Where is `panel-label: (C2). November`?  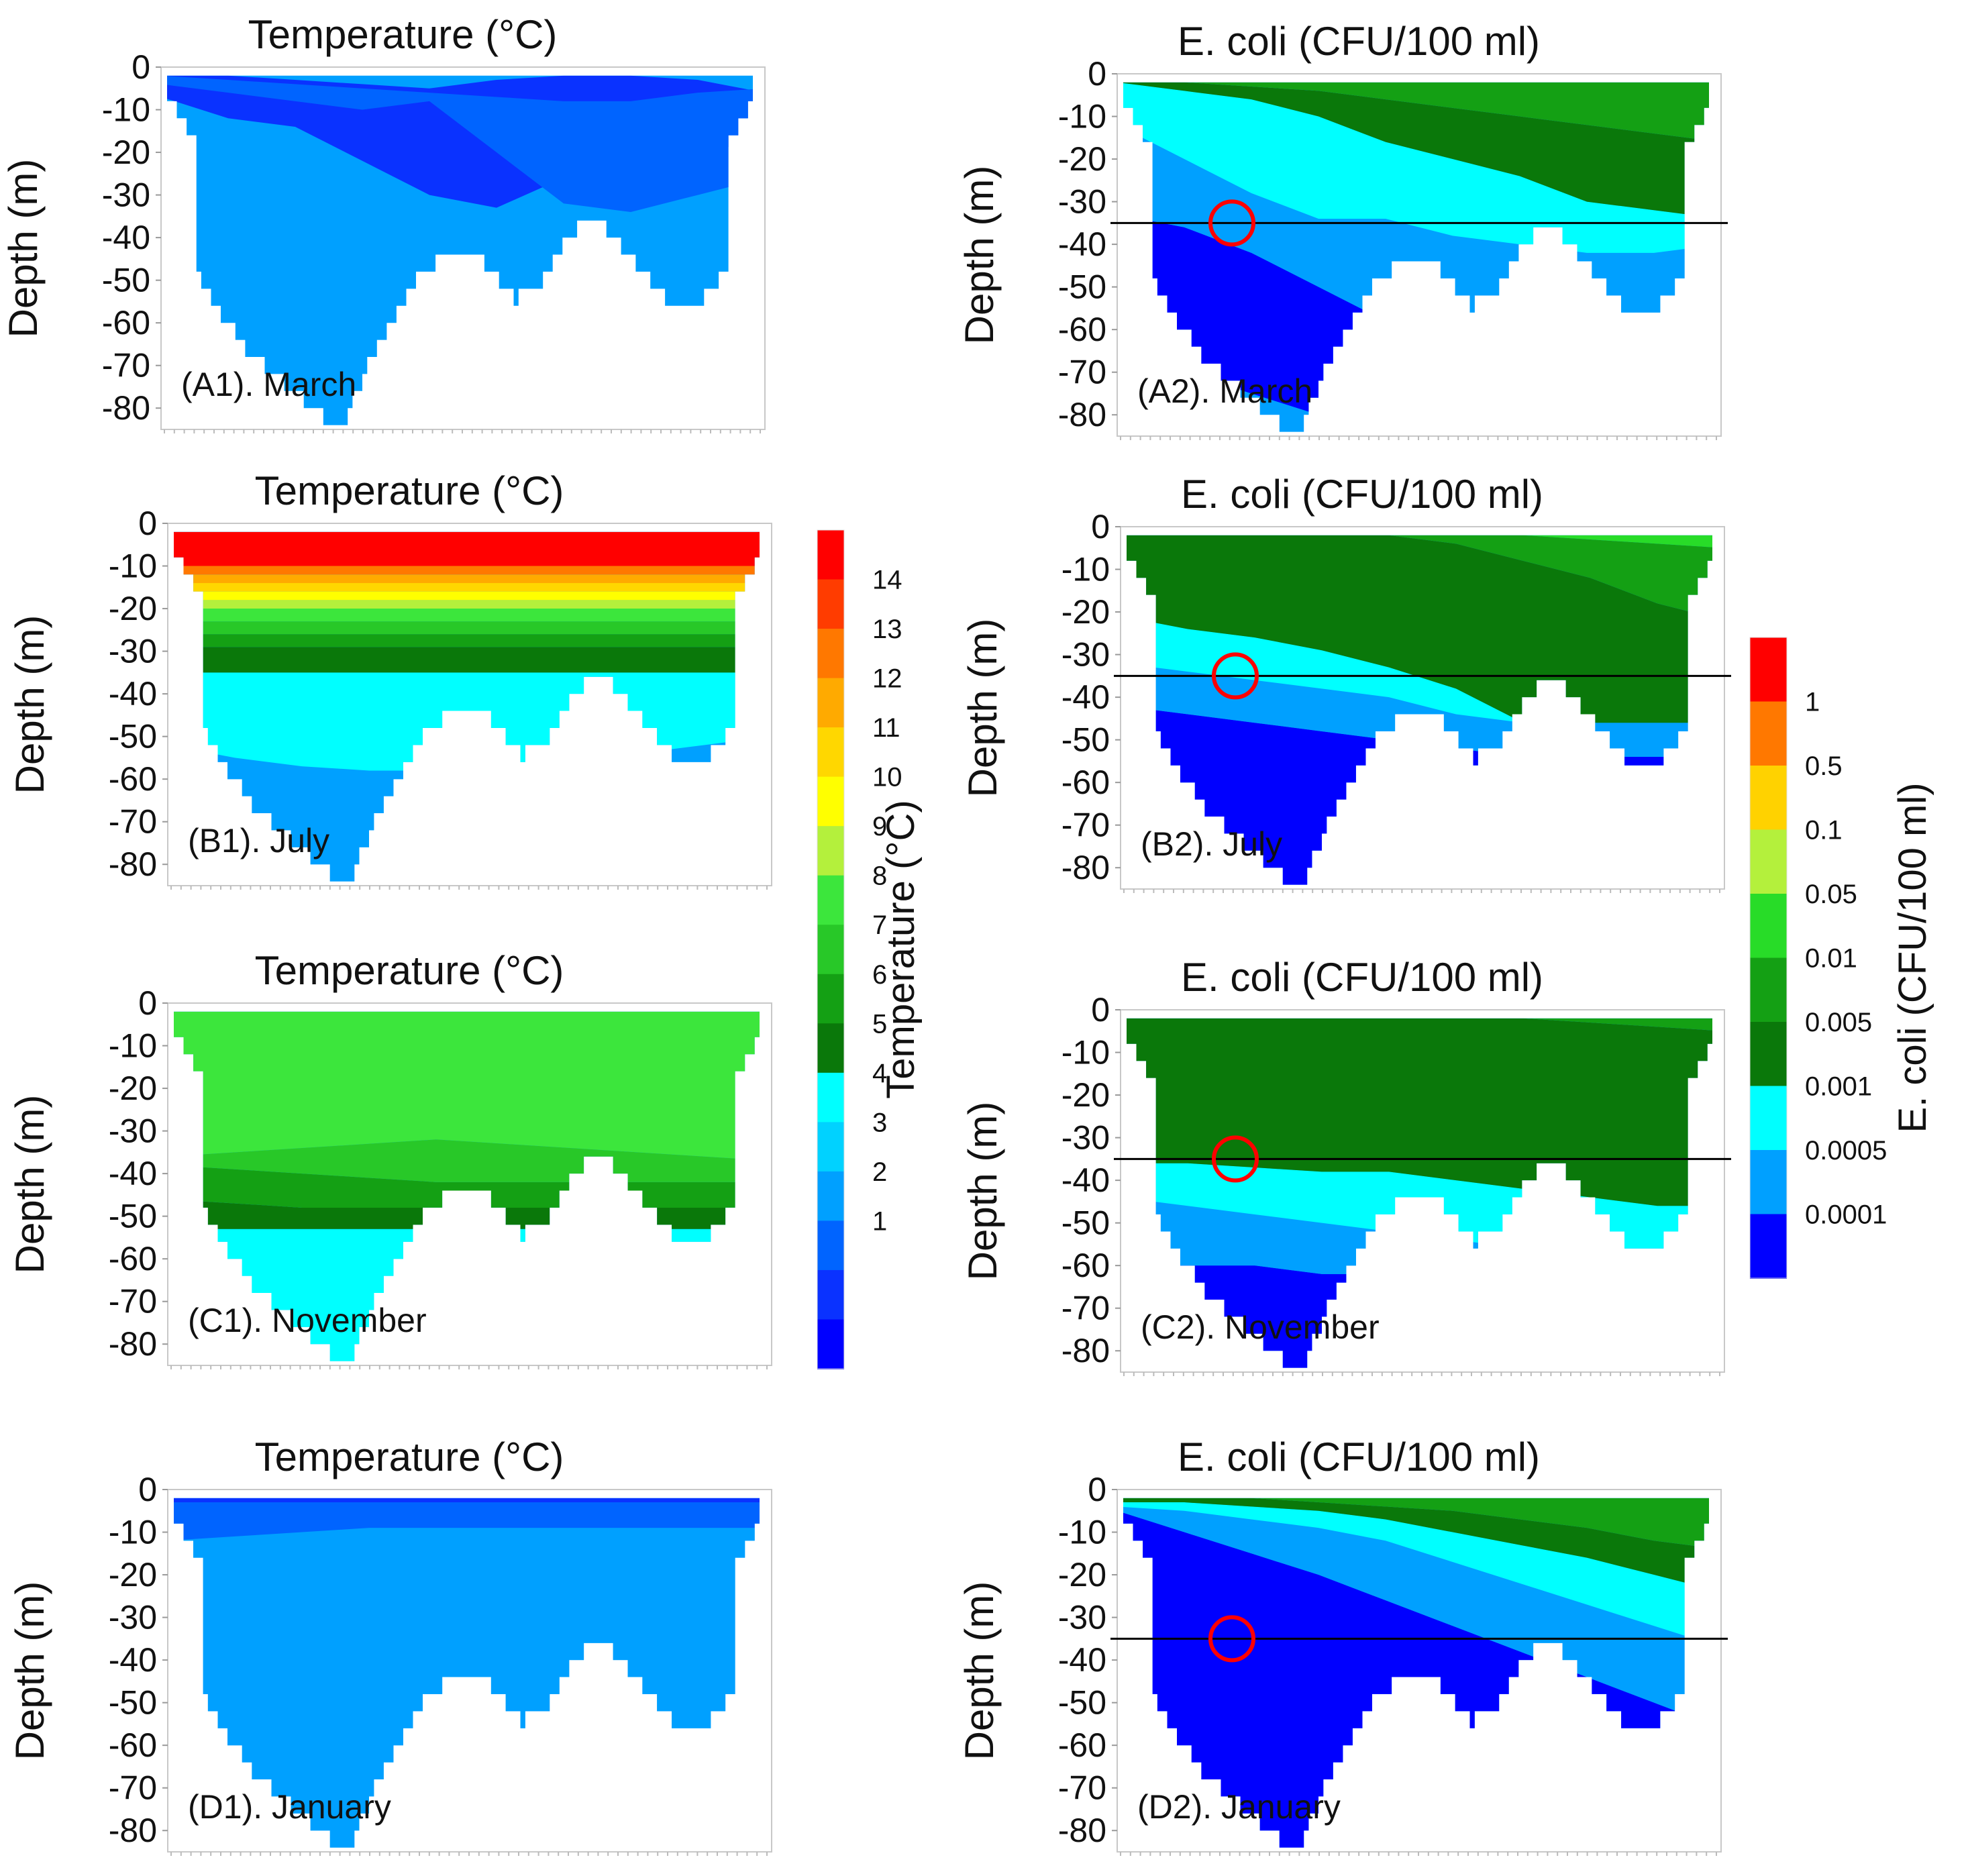 panel-label: (C2). November is located at coordinates (1260, 1327).